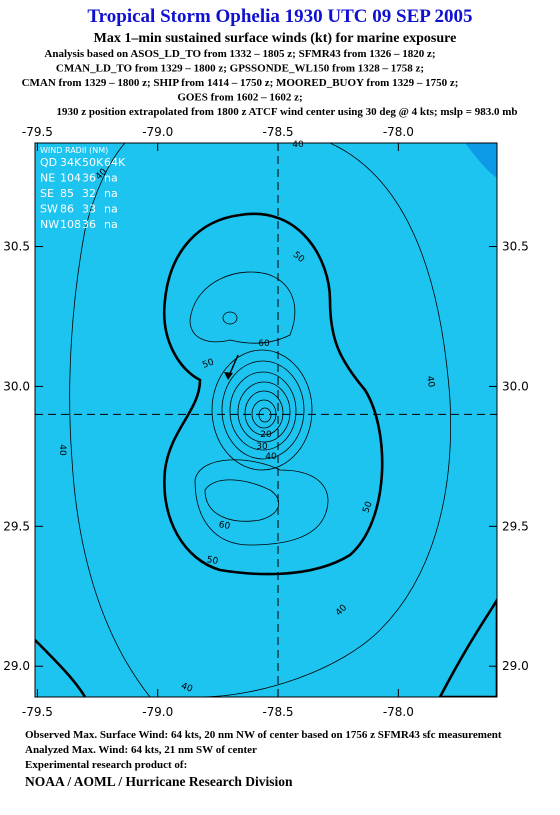 The height and width of the screenshot is (815, 560). I want to click on wind-radii-title: WIND RADII (NM), so click(74, 150).